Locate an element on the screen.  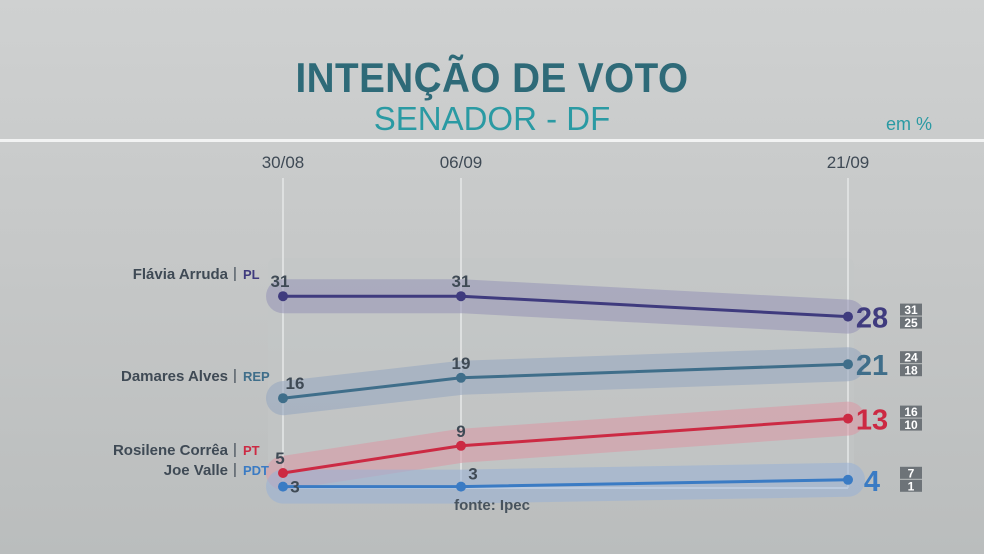
range-value: 7 is located at coordinates (911, 473).